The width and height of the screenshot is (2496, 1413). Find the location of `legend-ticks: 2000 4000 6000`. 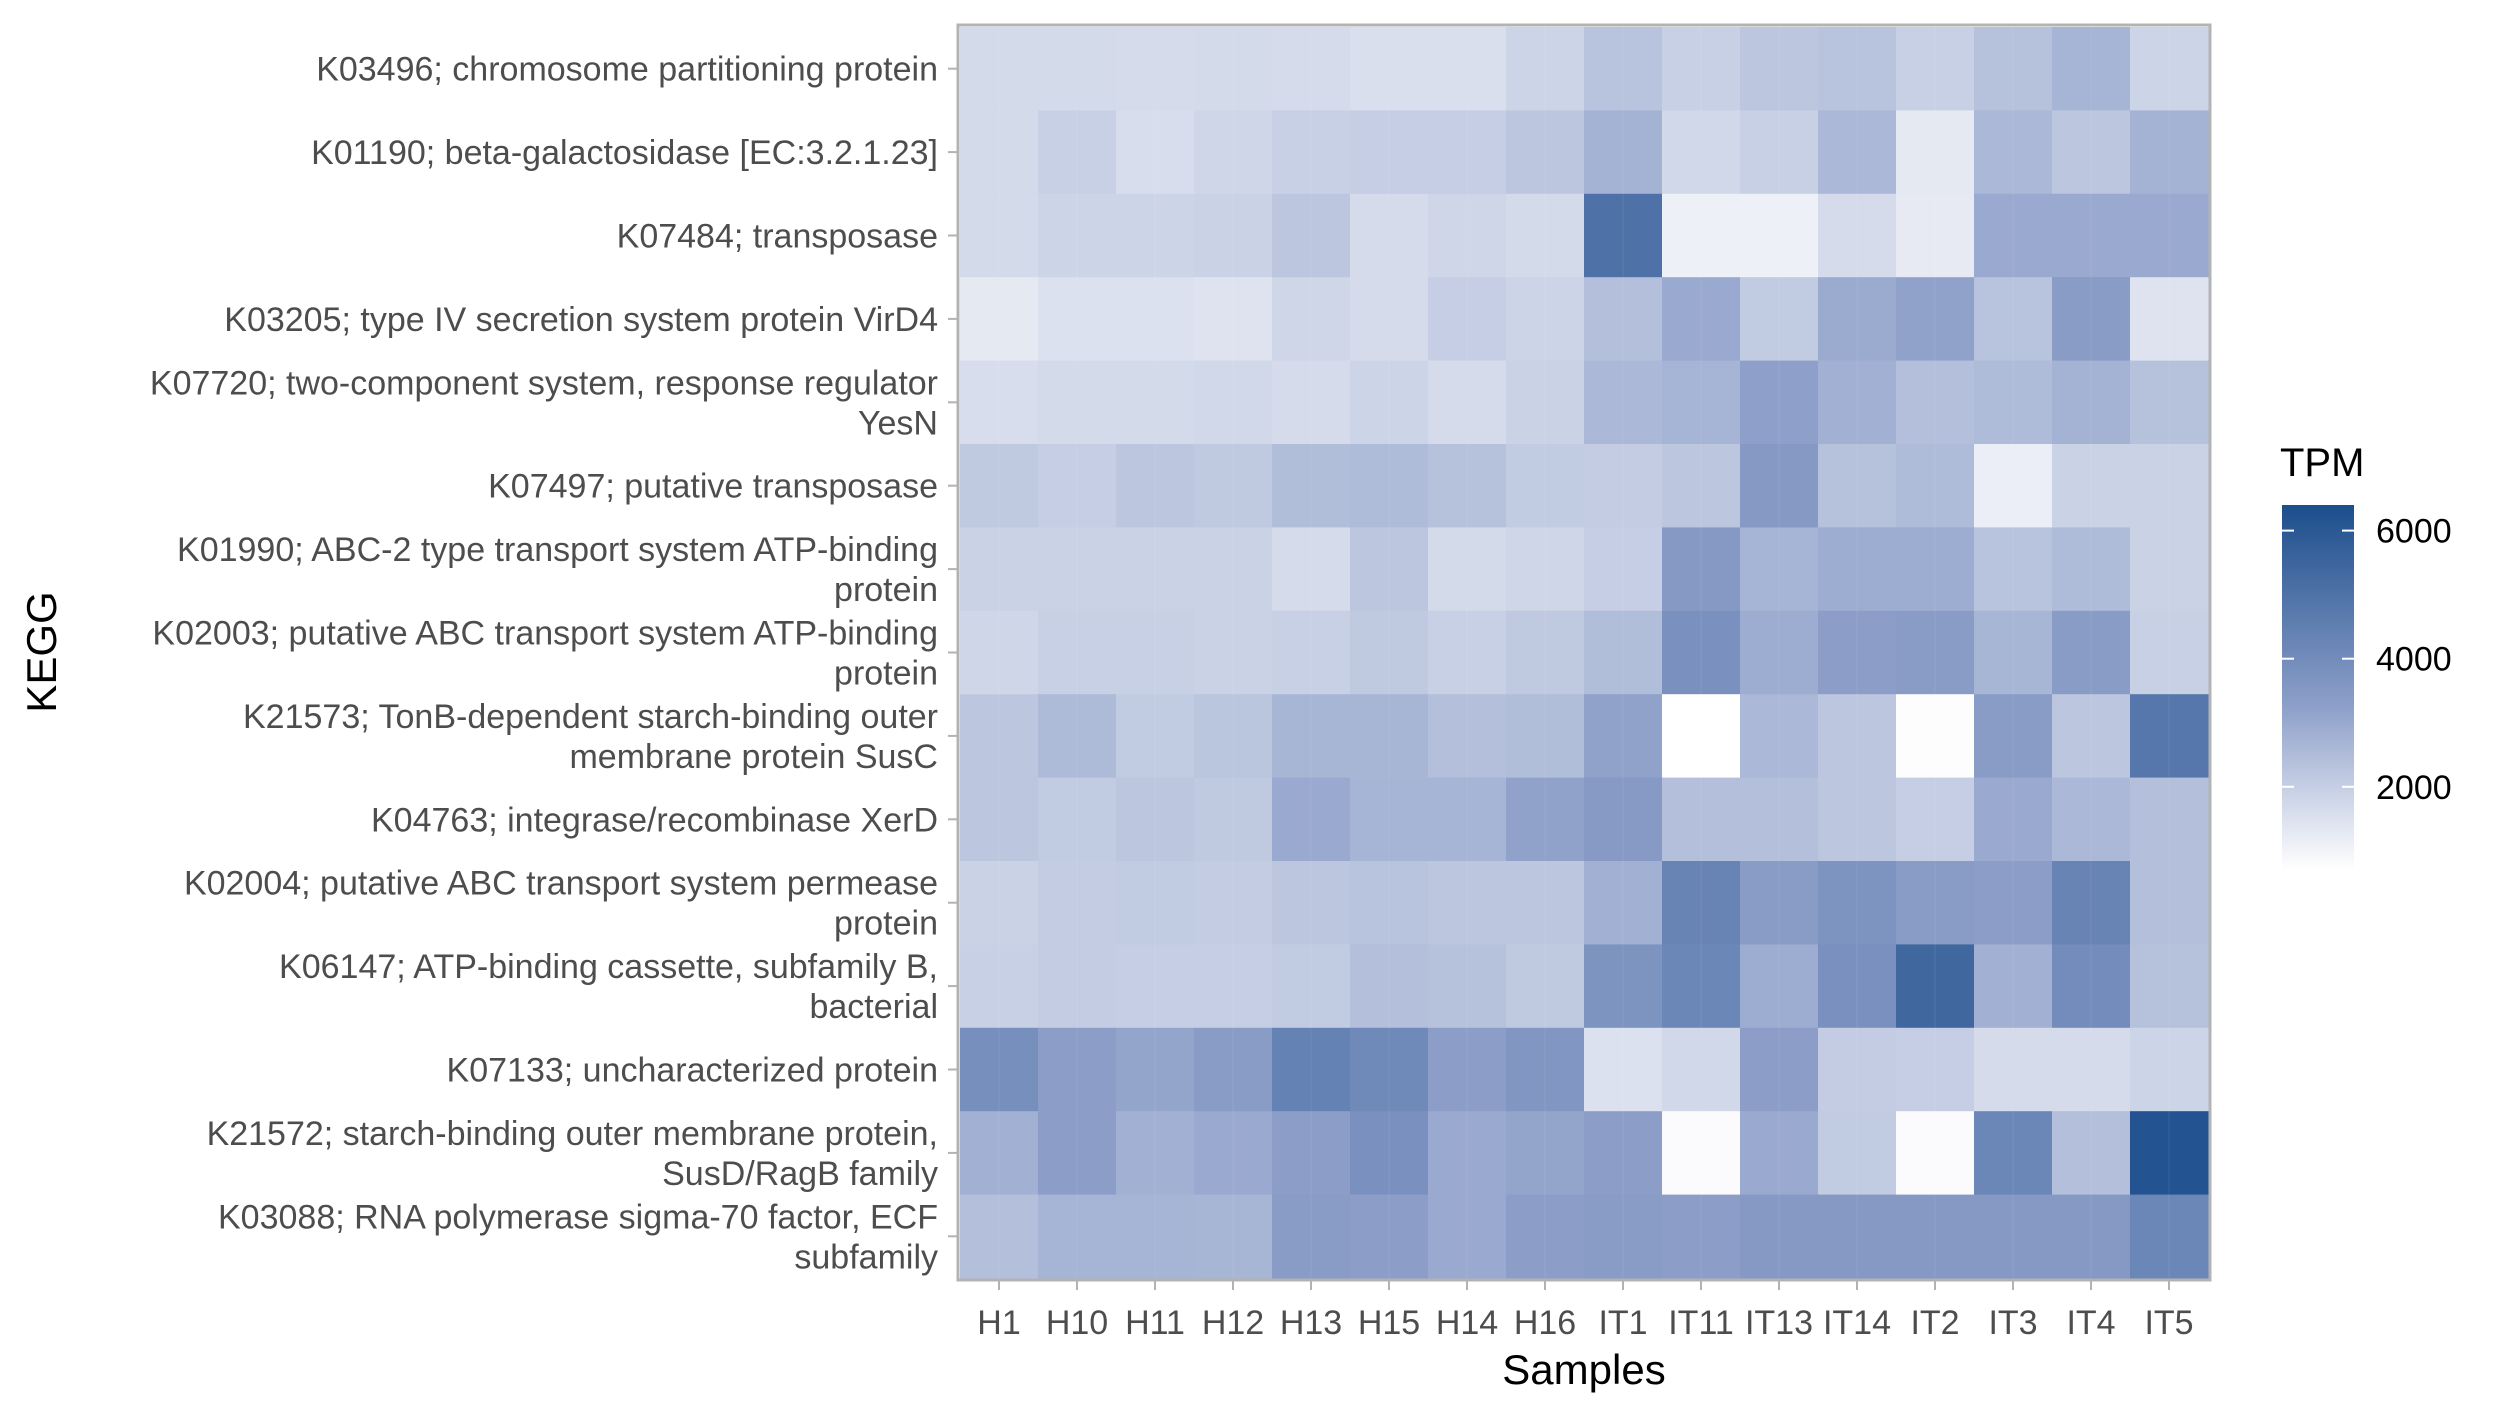

legend-ticks: 2000 4000 6000 is located at coordinates (2367, 660).